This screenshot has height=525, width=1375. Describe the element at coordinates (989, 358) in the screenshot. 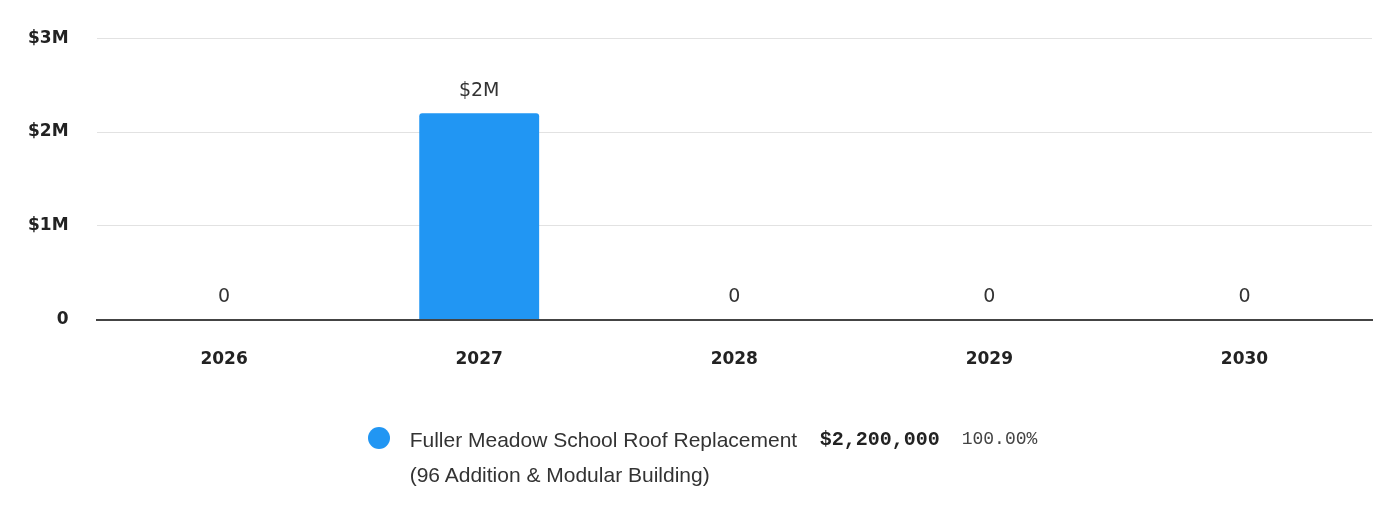

I see `x-tick-label: 2029` at that location.